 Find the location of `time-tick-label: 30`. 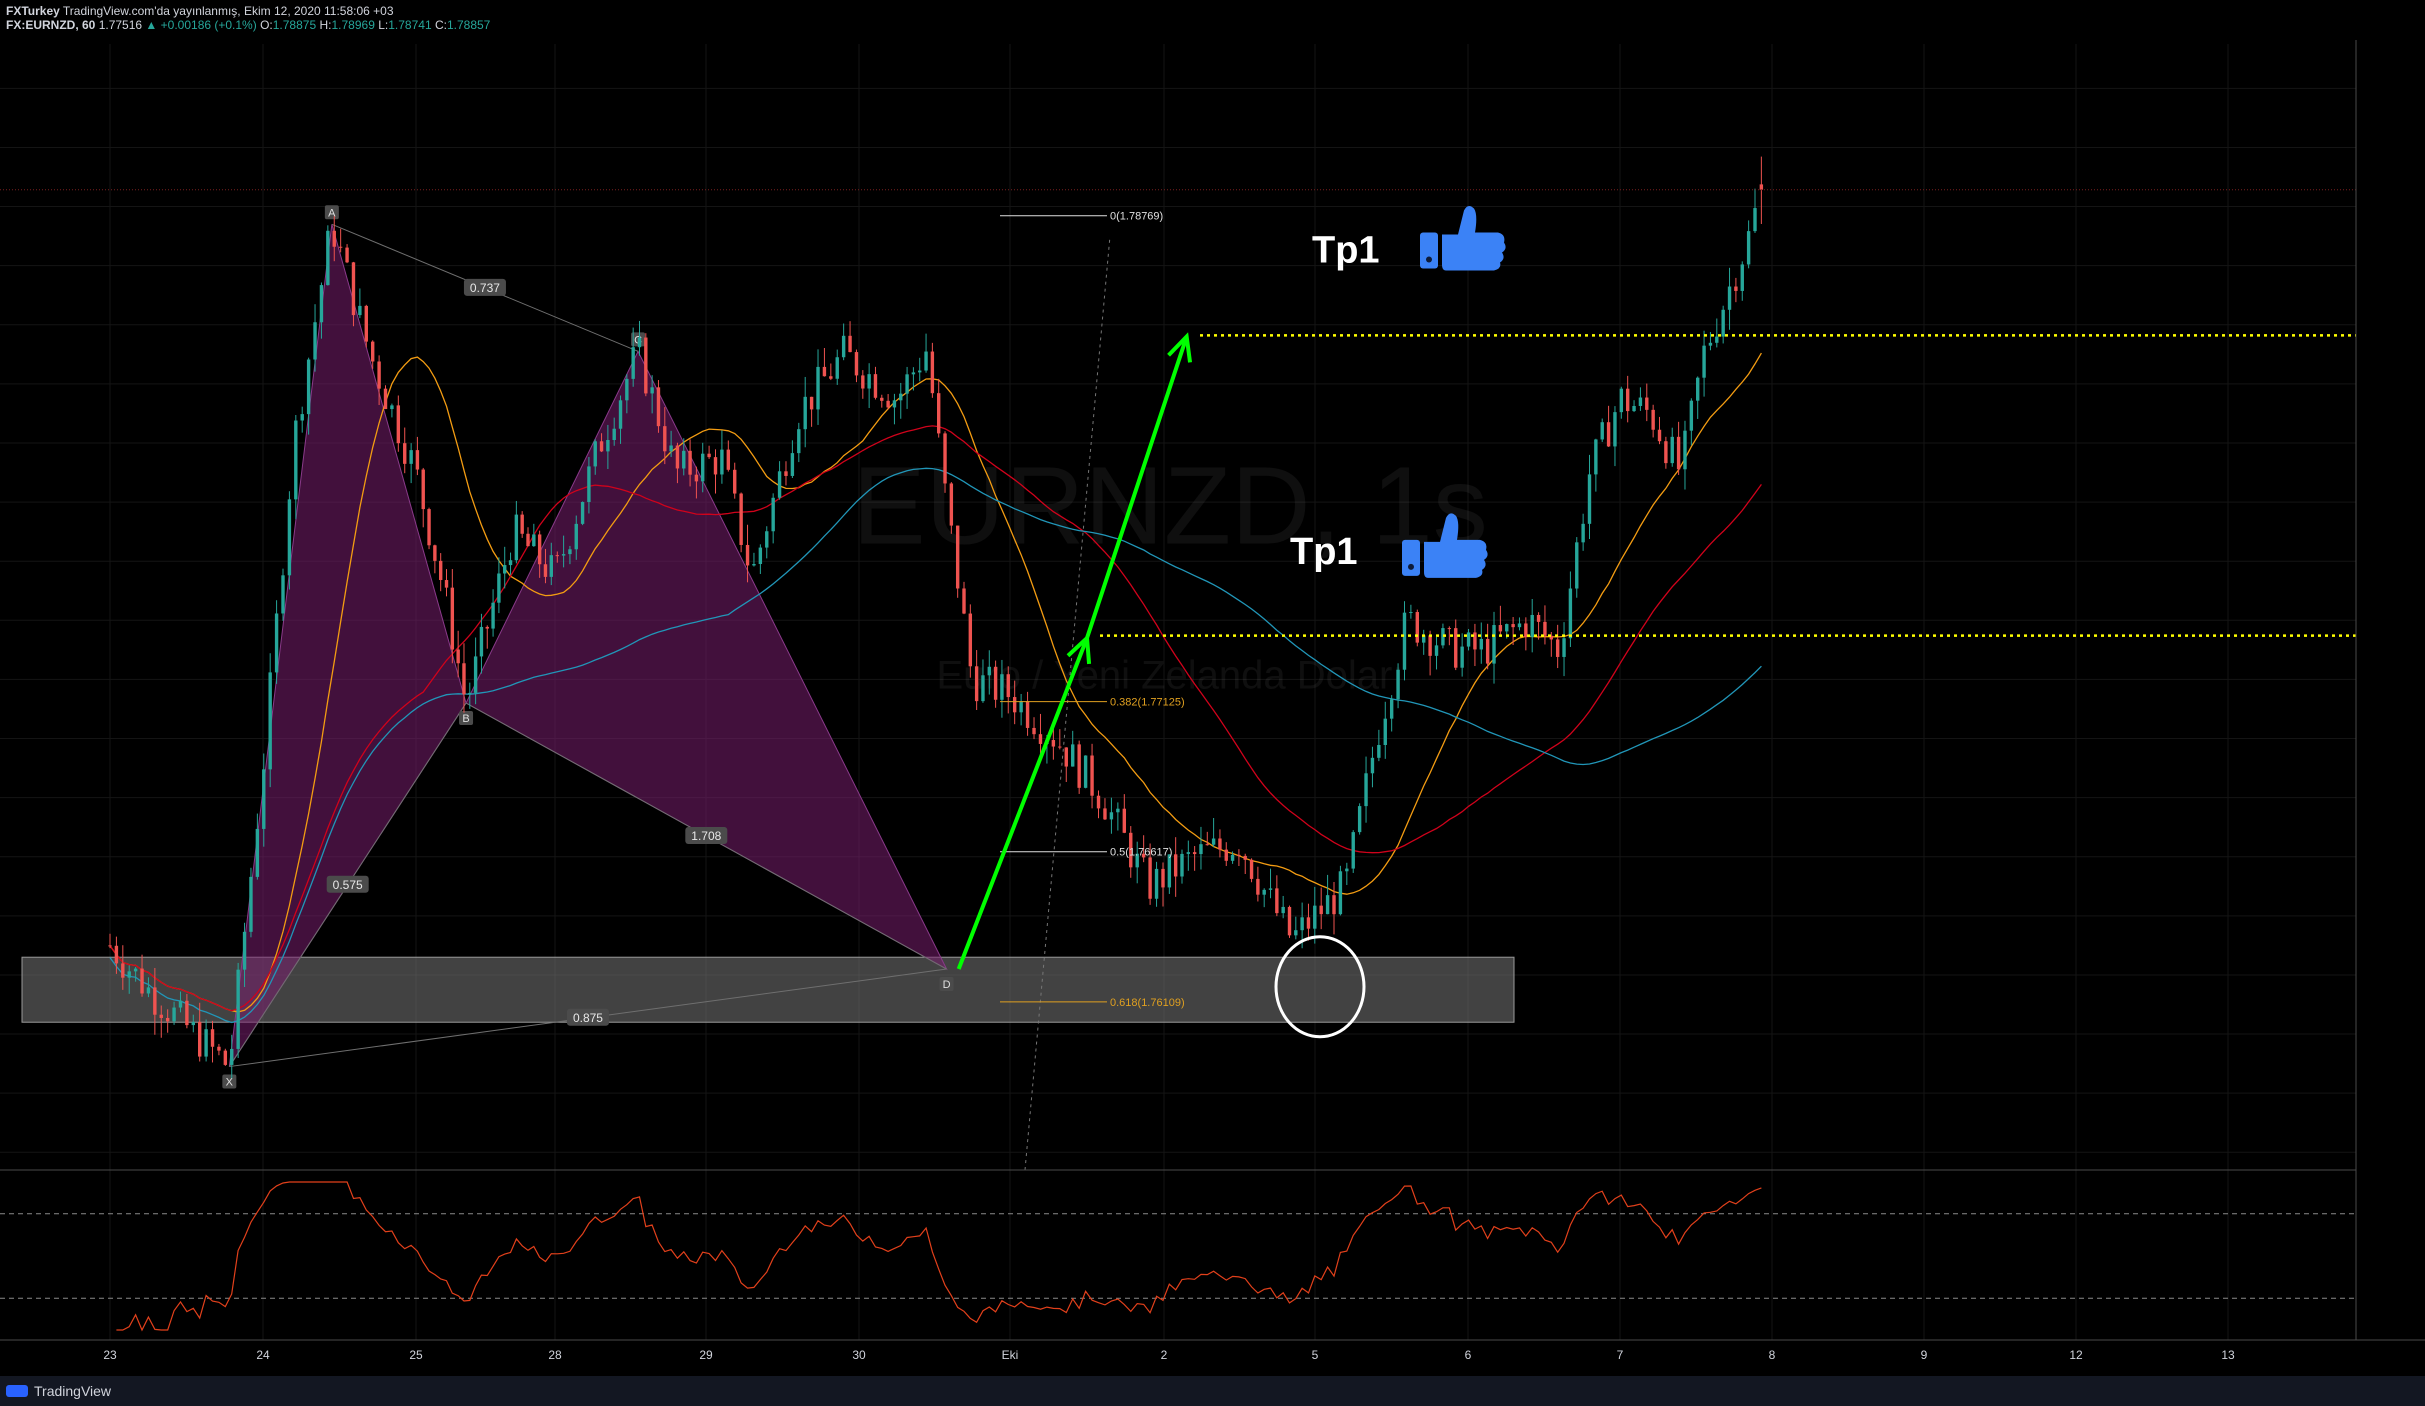

time-tick-label: 30 is located at coordinates (859, 1355).